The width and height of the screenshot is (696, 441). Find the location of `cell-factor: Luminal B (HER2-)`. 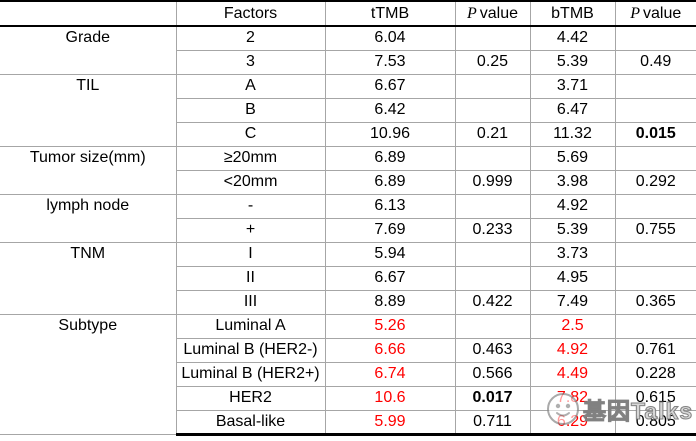

cell-factor: Luminal B (HER2-) is located at coordinates (250, 350).